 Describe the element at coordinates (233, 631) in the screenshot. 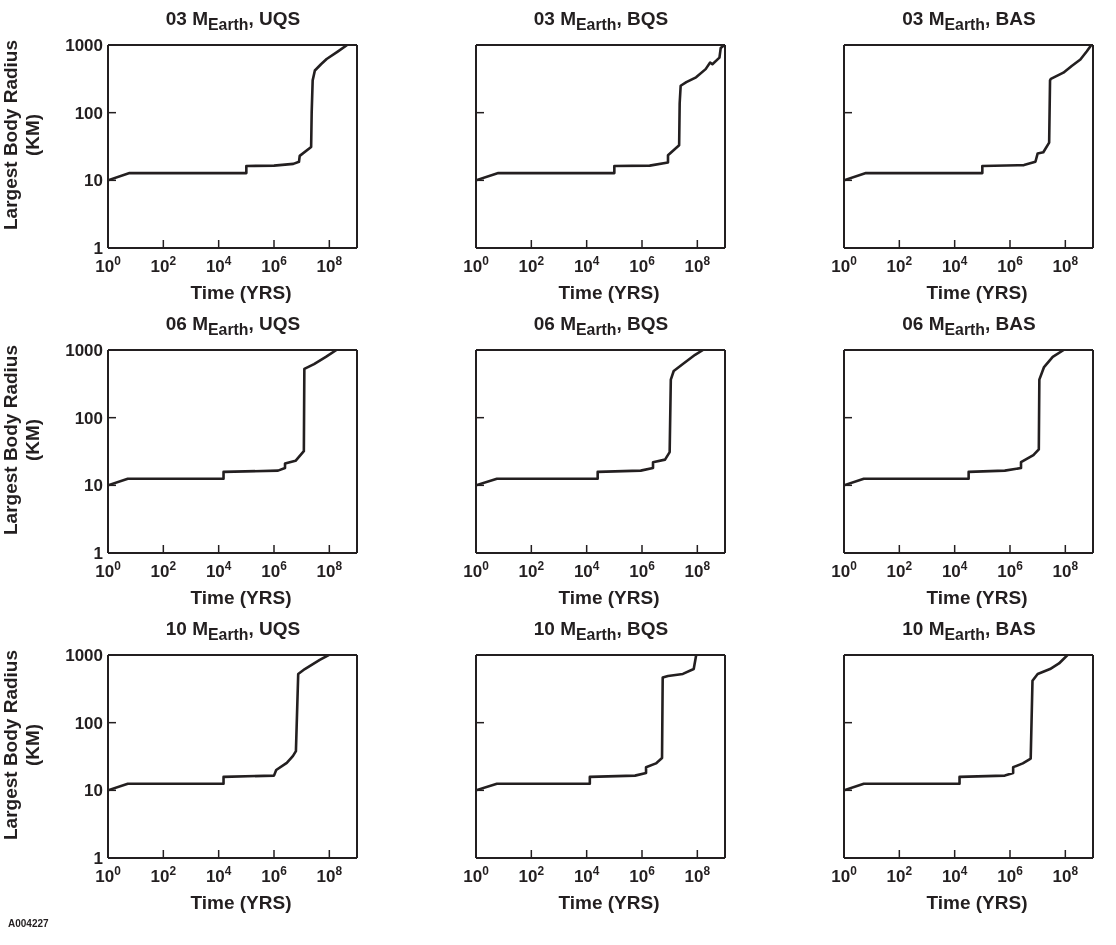

I see `chart-title: 10 M$_{Earth}$, UQS` at that location.